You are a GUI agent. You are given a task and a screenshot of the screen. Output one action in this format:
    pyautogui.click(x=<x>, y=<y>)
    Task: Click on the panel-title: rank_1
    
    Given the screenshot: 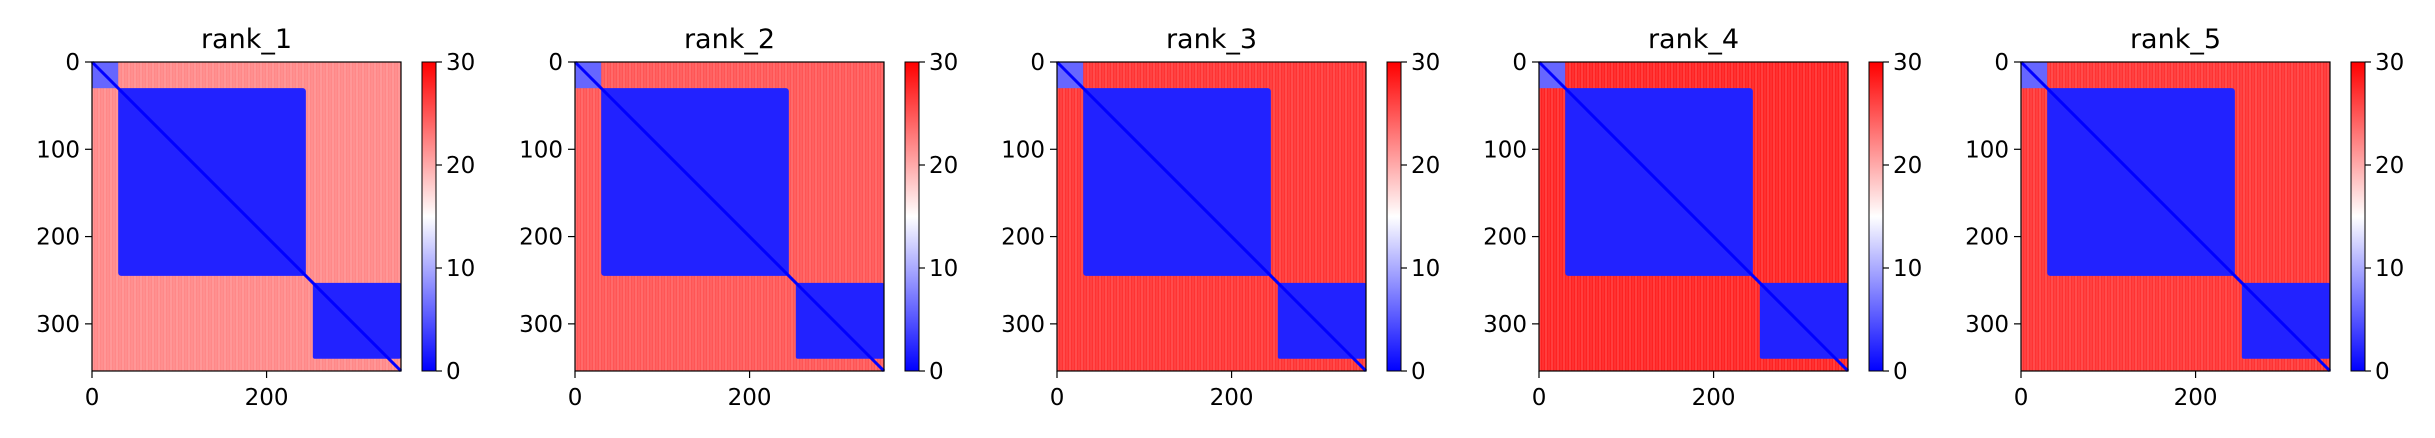 What is the action you would take?
    pyautogui.click(x=246, y=39)
    